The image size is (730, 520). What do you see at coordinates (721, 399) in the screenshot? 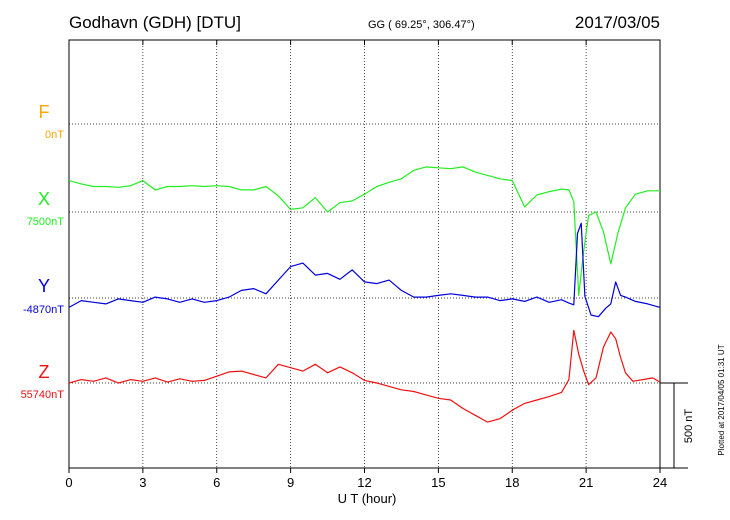
I see `plotted-timestamp: Plotted at 2017/04/05 01:31 UT` at bounding box center [721, 399].